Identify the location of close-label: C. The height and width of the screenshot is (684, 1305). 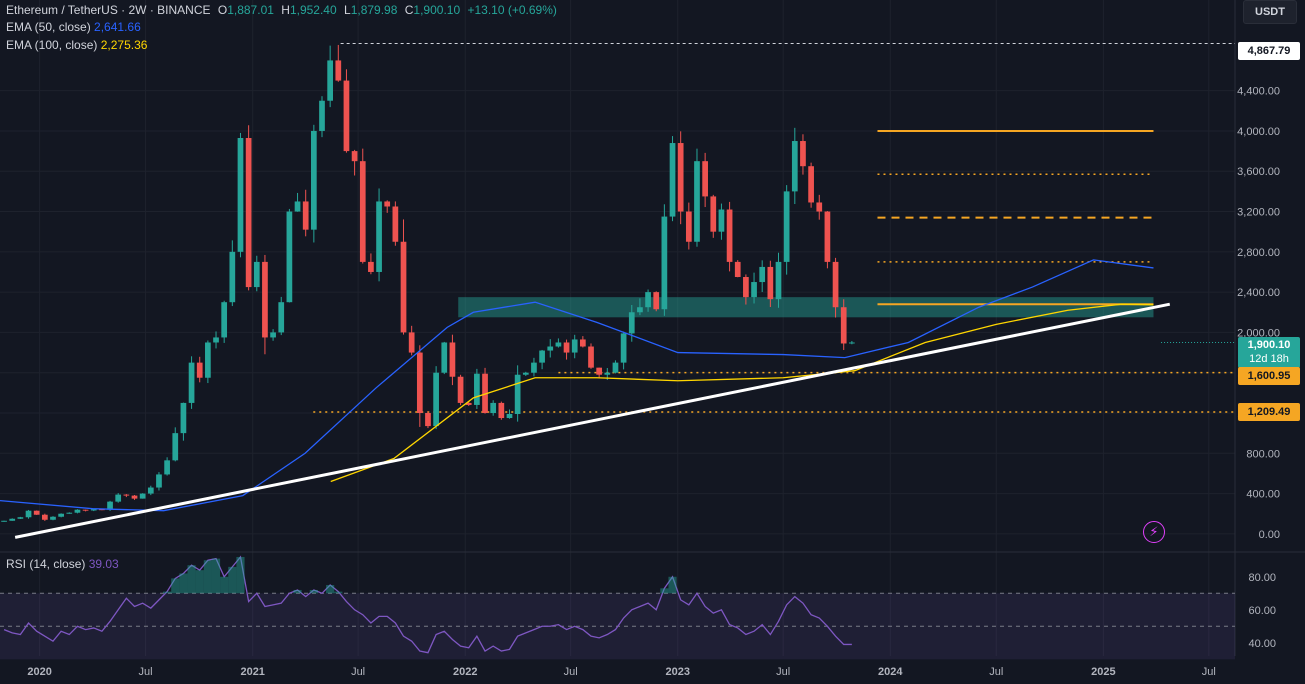
(409, 10).